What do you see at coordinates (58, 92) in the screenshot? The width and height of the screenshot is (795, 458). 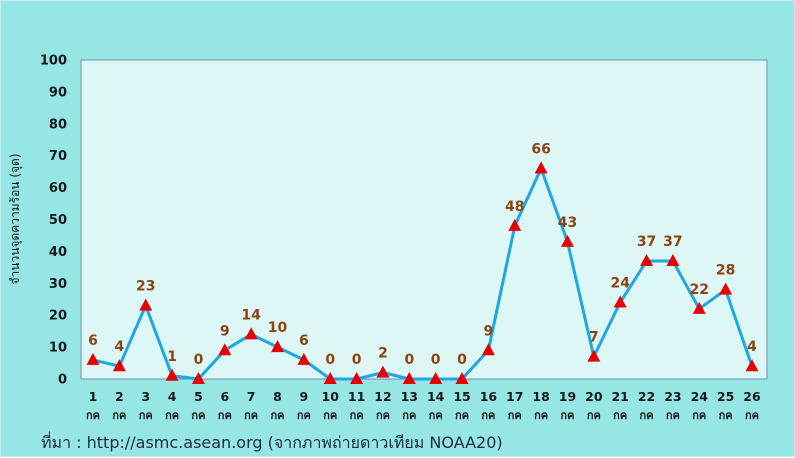 I see `y-tick-label: 90` at bounding box center [58, 92].